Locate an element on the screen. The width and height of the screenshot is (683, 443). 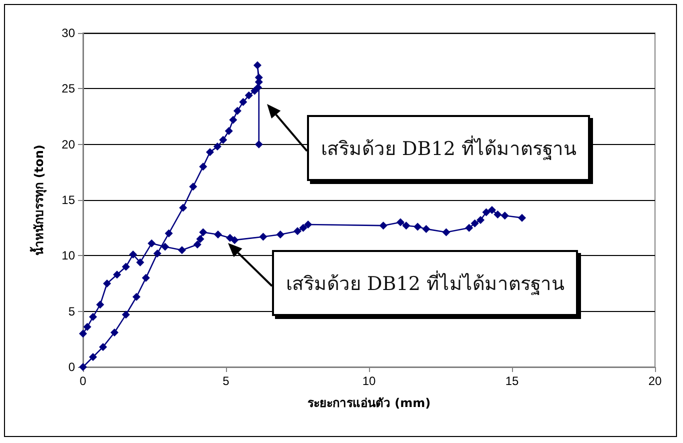
x-axis-title: ระยะการแอ่นตัว (mm) is located at coordinates (369, 403).